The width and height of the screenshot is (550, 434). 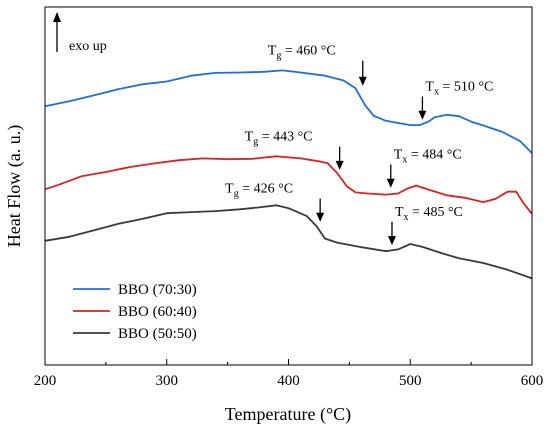 I want to click on annotation-label-3: Tg = 443 °C, so click(x=279, y=139).